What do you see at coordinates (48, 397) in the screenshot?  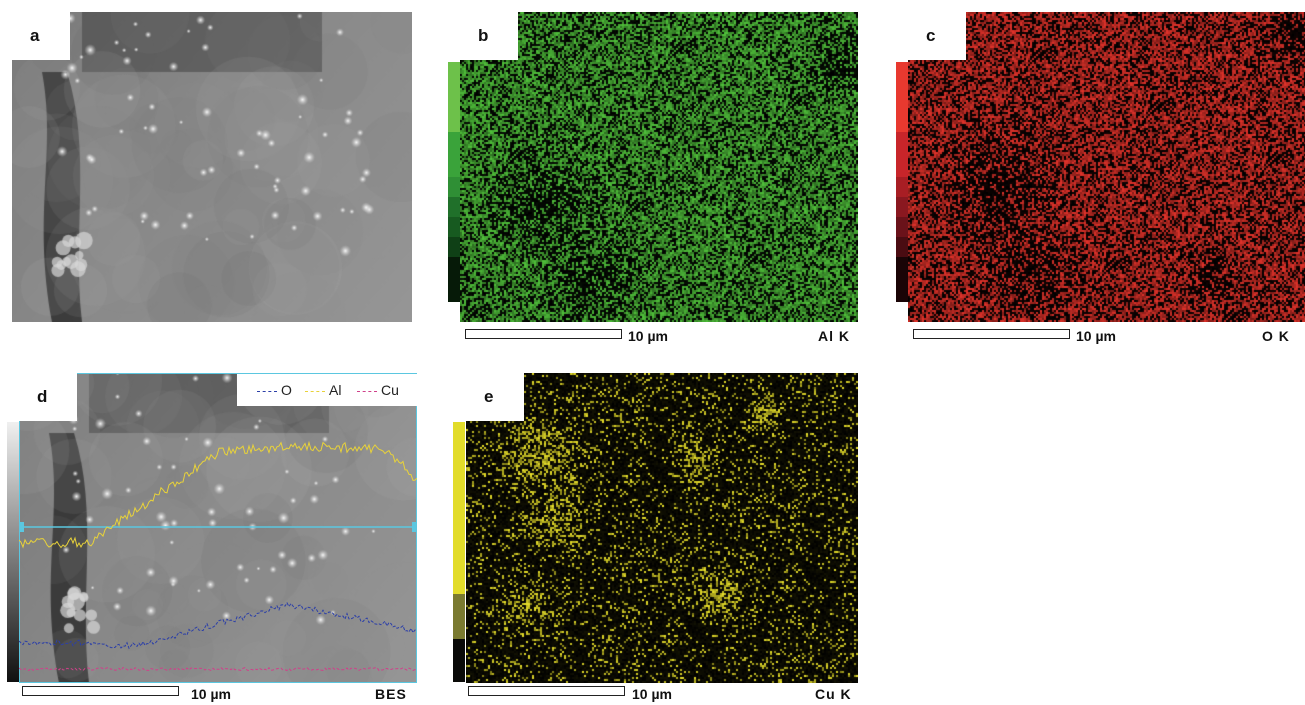 I see `panel-label-box: d` at bounding box center [48, 397].